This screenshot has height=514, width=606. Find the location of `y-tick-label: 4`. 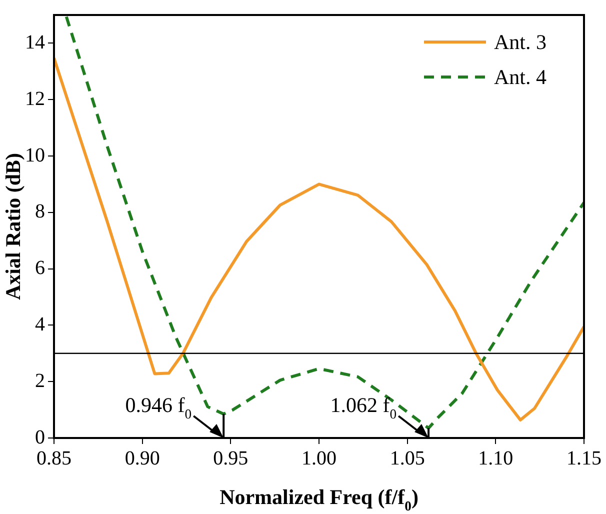

y-tick-label: 4 is located at coordinates (40, 324).